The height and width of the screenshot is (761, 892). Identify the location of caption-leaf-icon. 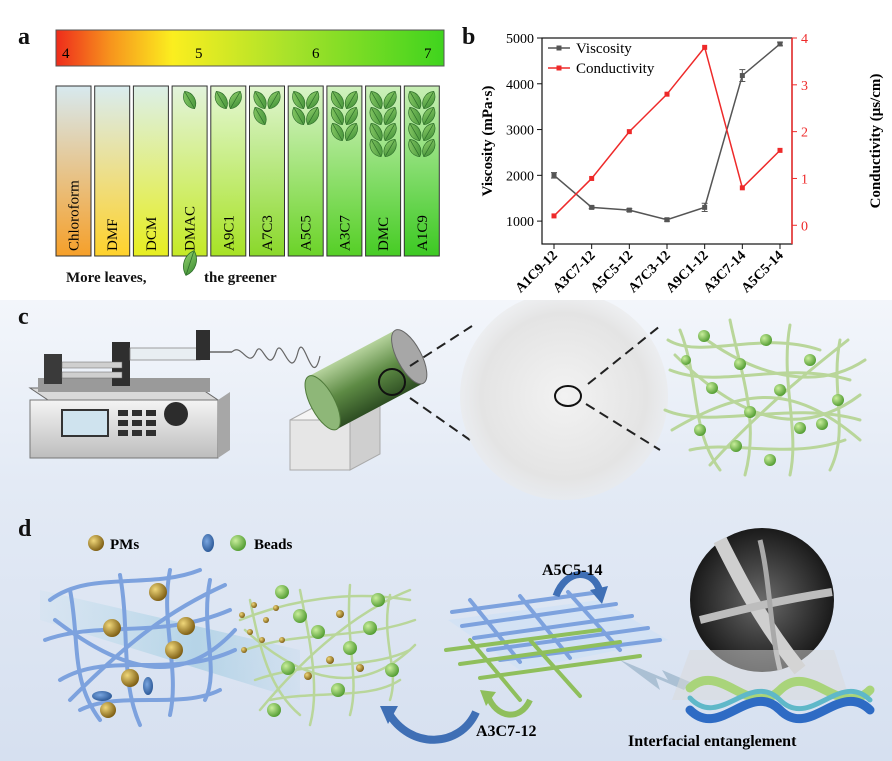
(190, 263).